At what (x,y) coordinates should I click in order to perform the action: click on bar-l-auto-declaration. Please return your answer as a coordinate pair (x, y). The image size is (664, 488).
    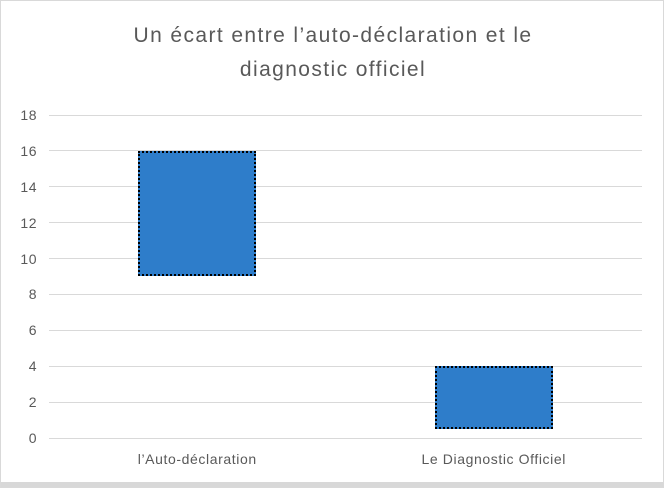
    Looking at the image, I should click on (197, 213).